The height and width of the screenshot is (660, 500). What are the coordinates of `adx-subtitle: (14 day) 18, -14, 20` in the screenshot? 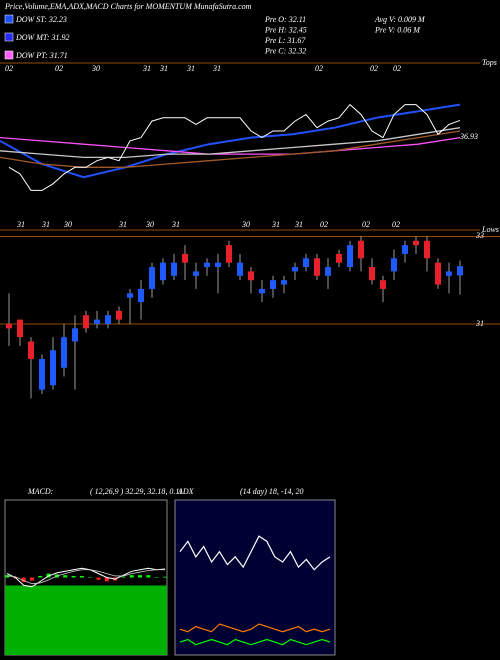 It's located at (272, 491).